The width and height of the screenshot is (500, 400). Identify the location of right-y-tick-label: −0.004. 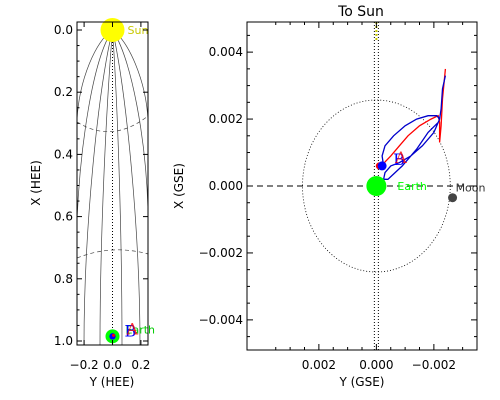
(221, 320).